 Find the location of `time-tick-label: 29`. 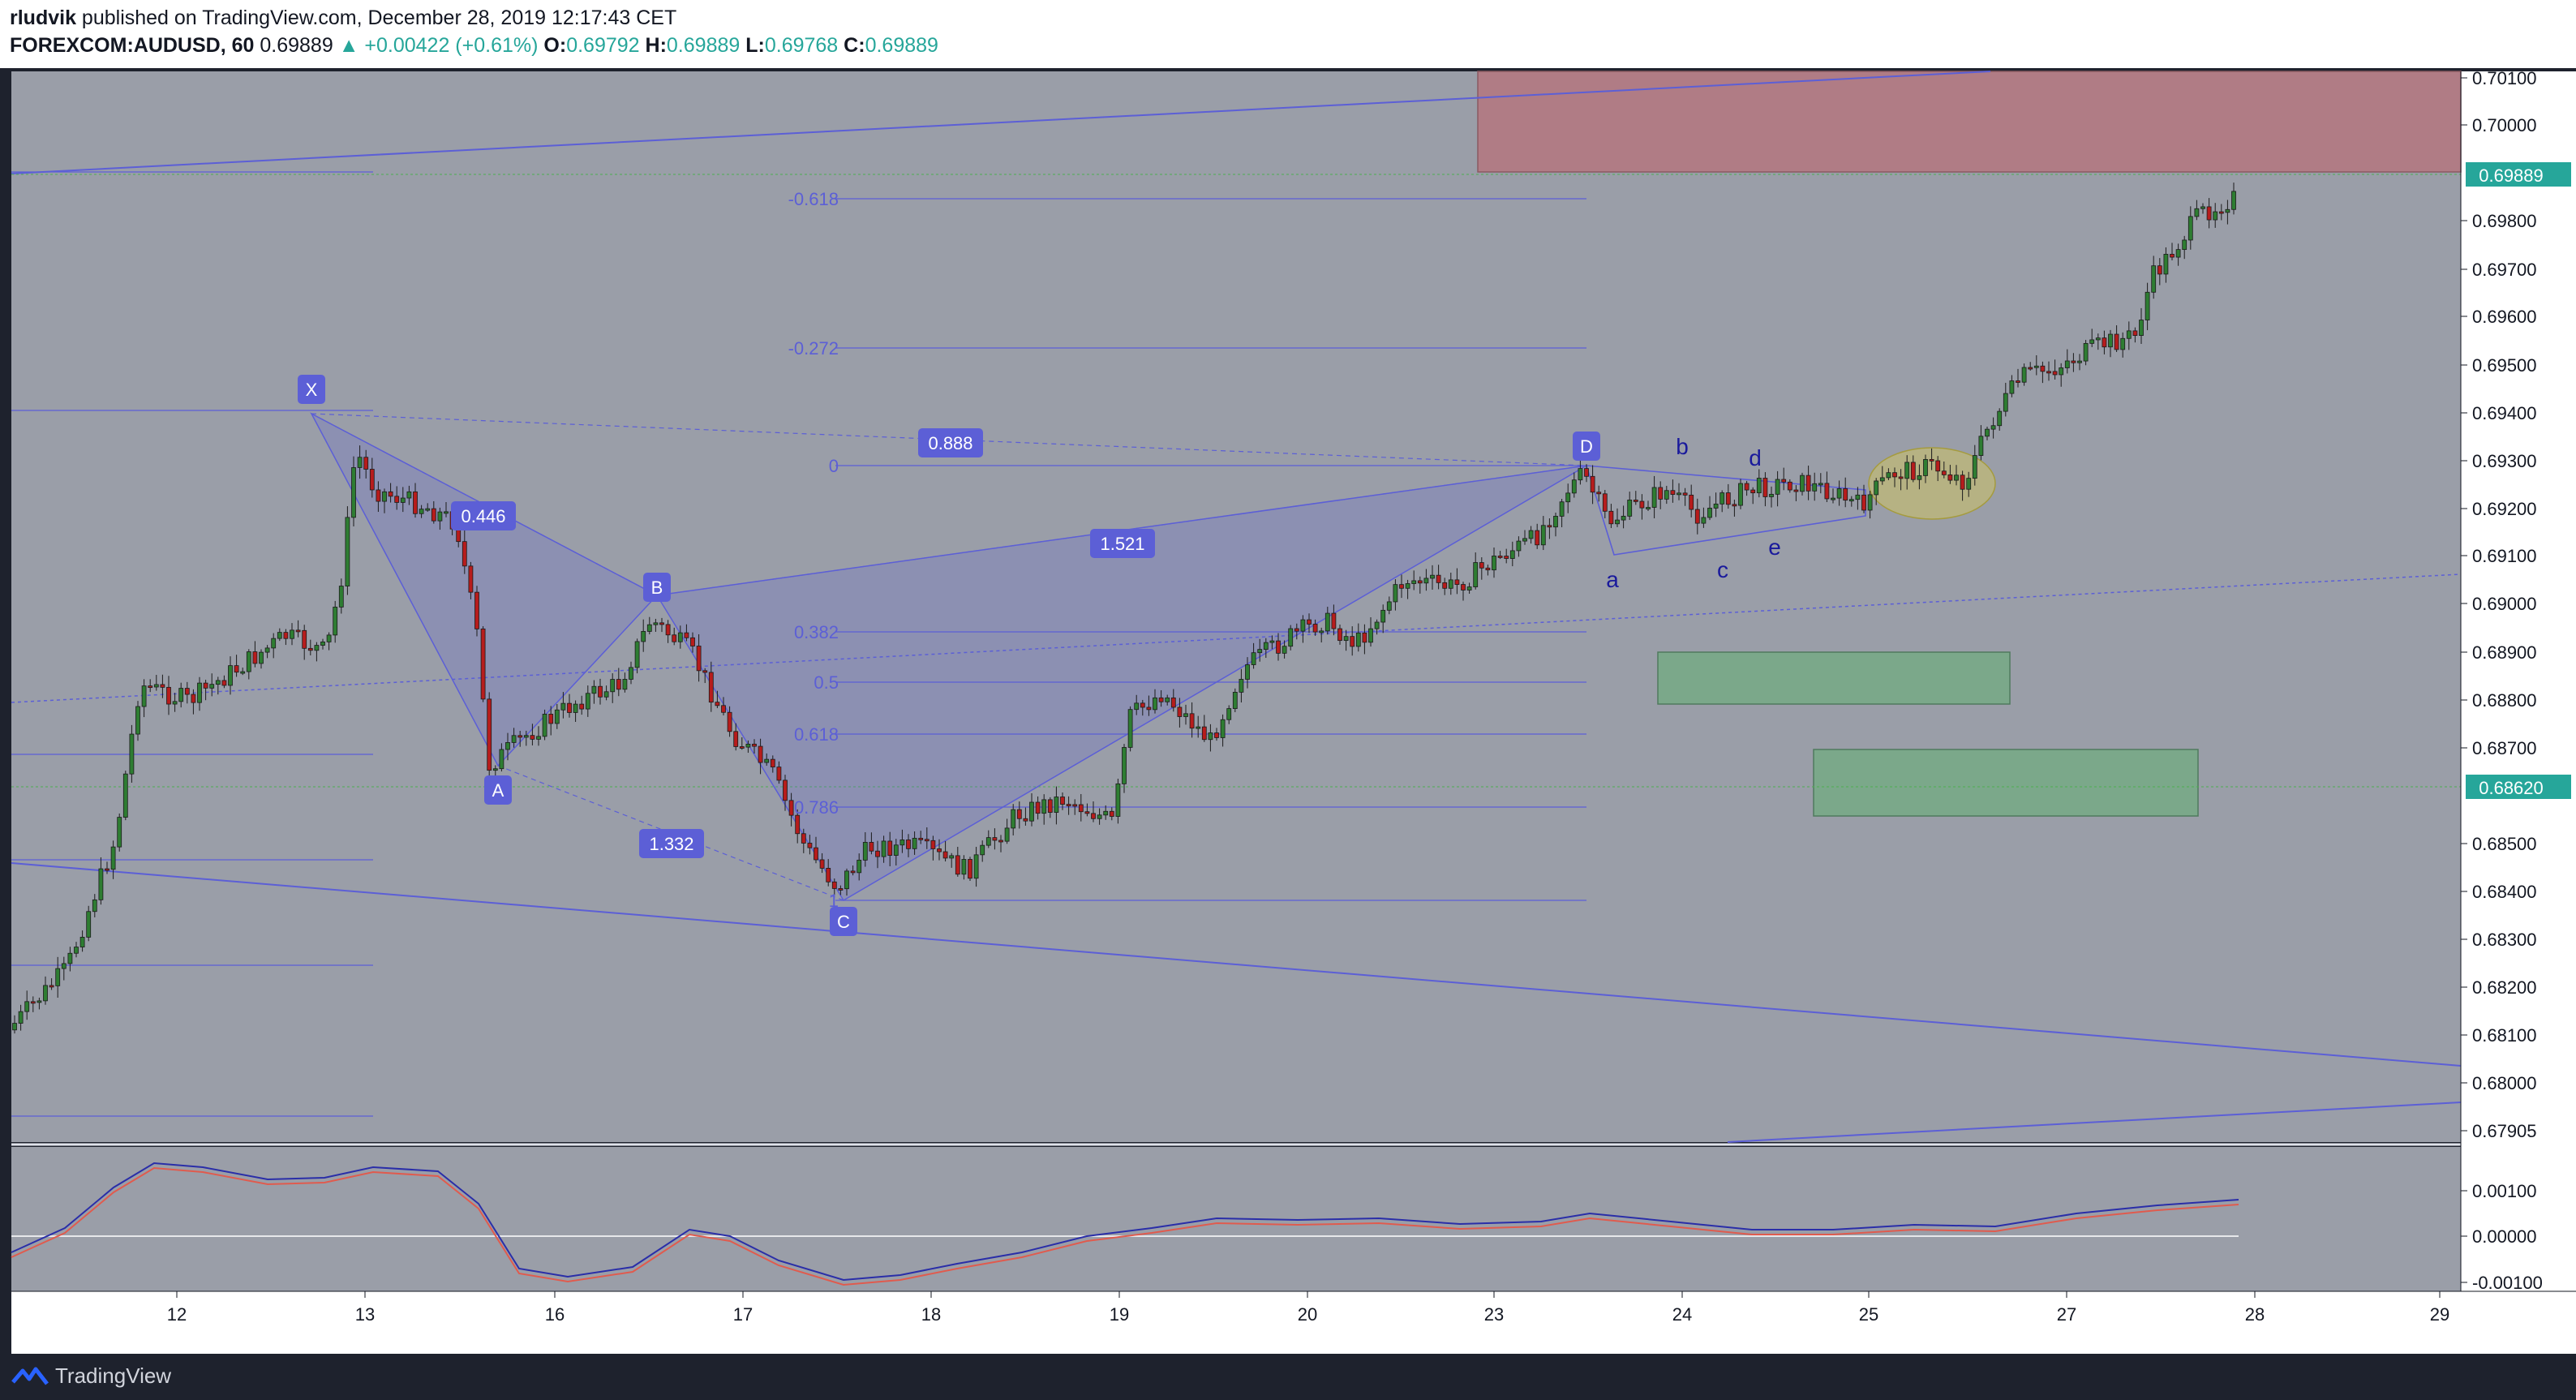

time-tick-label: 29 is located at coordinates (2439, 1314).